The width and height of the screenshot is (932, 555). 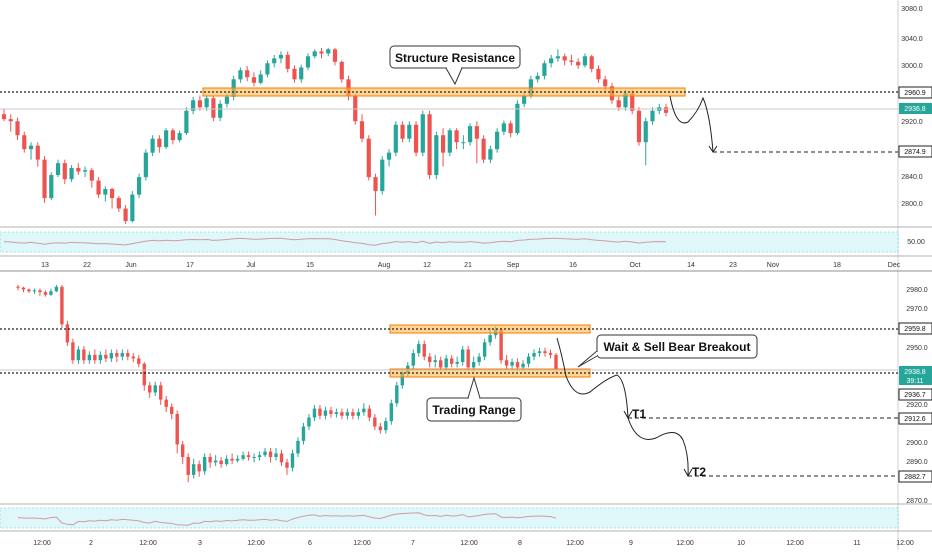 I want to click on bottom-price-labels: 2959.8 2938.8 39:11 2936.7 2912.6 2882.7, so click(x=915, y=402).